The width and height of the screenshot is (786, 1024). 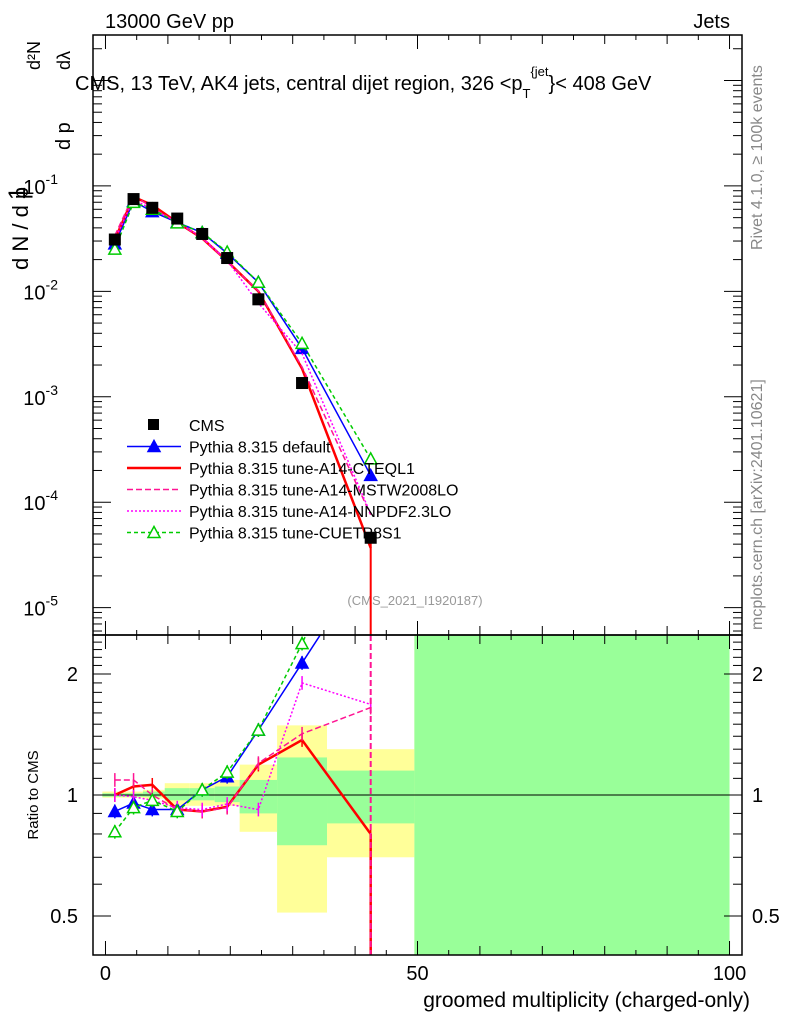 What do you see at coordinates (757, 157) in the screenshot?
I see `rivet-label: Rivet 4.1.0, ≥ 100k events` at bounding box center [757, 157].